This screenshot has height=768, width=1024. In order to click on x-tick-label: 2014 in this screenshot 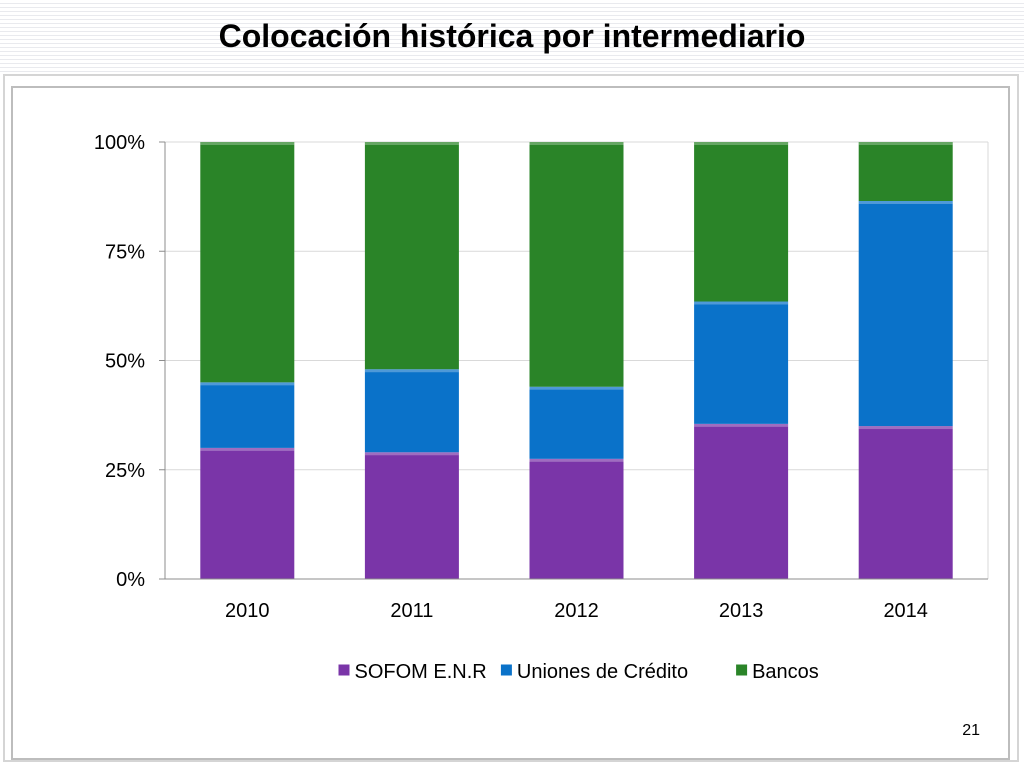, I will do `click(905, 611)`.